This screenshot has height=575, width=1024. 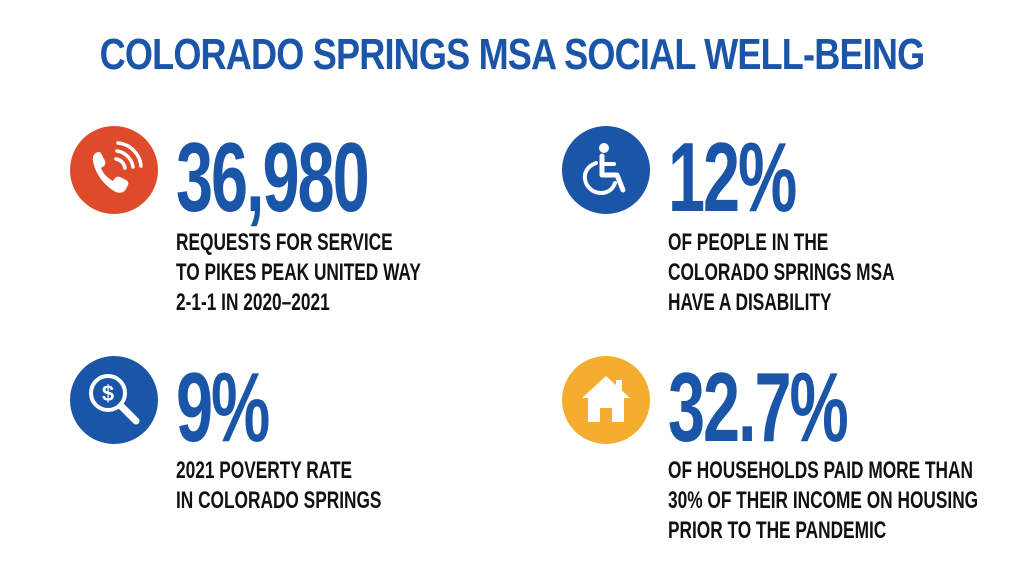 What do you see at coordinates (758, 407) in the screenshot?
I see `housing-stat-value: 32.7%` at bounding box center [758, 407].